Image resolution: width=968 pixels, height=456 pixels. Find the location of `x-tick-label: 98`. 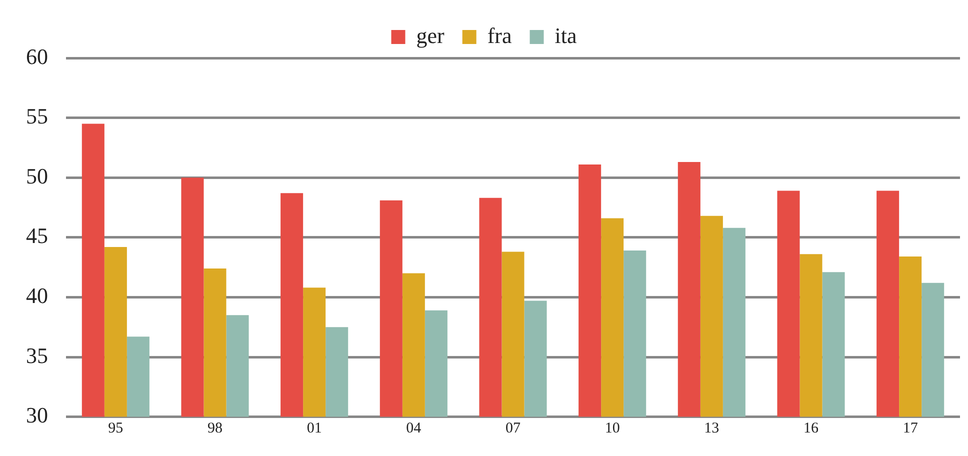

x-tick-label: 98 is located at coordinates (215, 428).